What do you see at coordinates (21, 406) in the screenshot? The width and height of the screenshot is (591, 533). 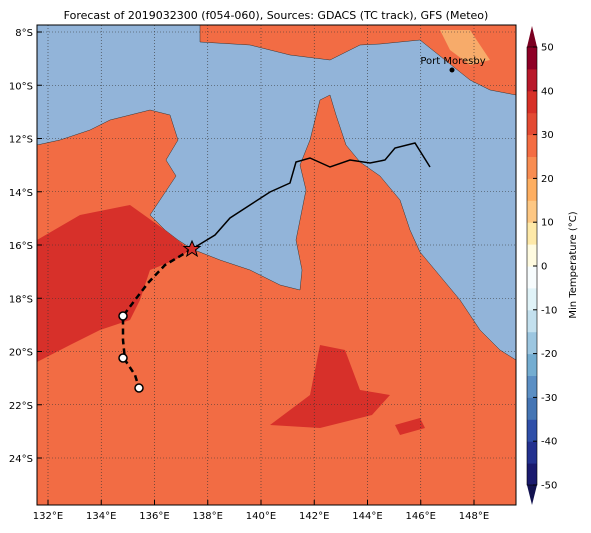 I see `y-tick-label: 22°S` at bounding box center [21, 406].